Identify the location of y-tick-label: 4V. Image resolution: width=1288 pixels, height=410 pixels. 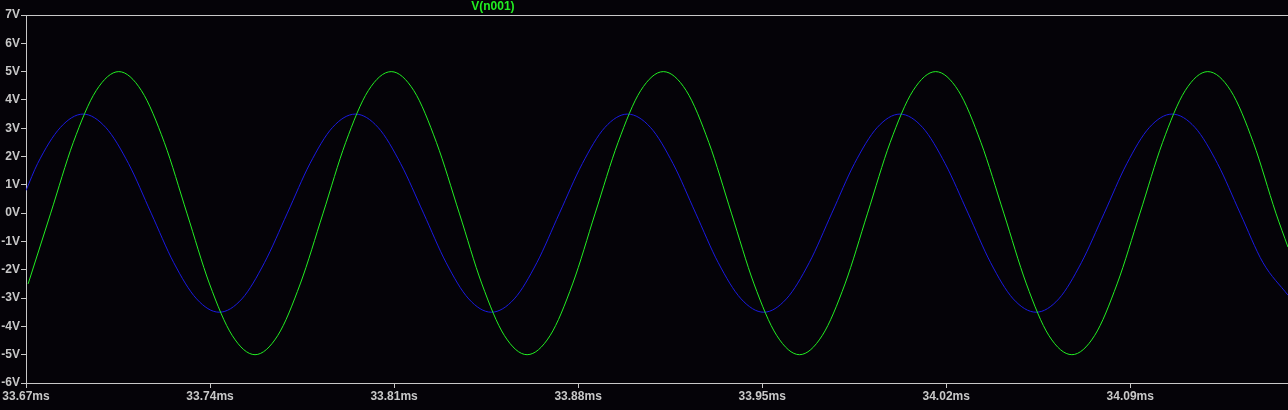
(12, 99).